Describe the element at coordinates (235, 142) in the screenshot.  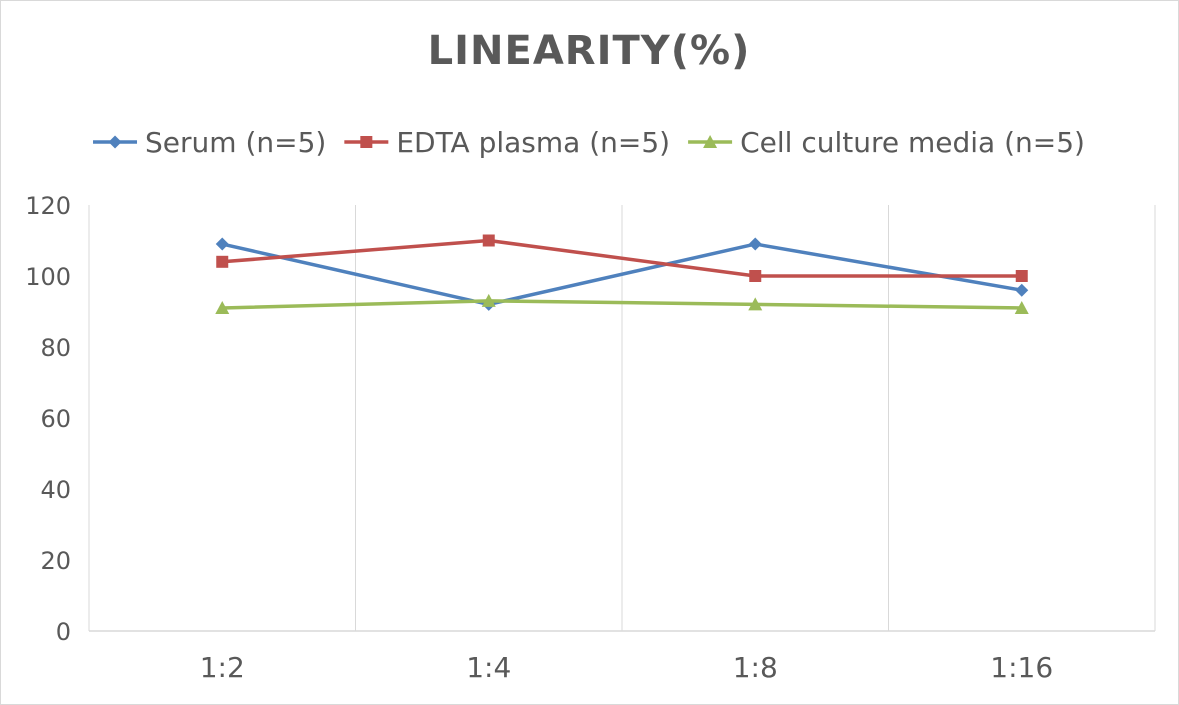
I see `legend-label: Serum (n=5)` at that location.